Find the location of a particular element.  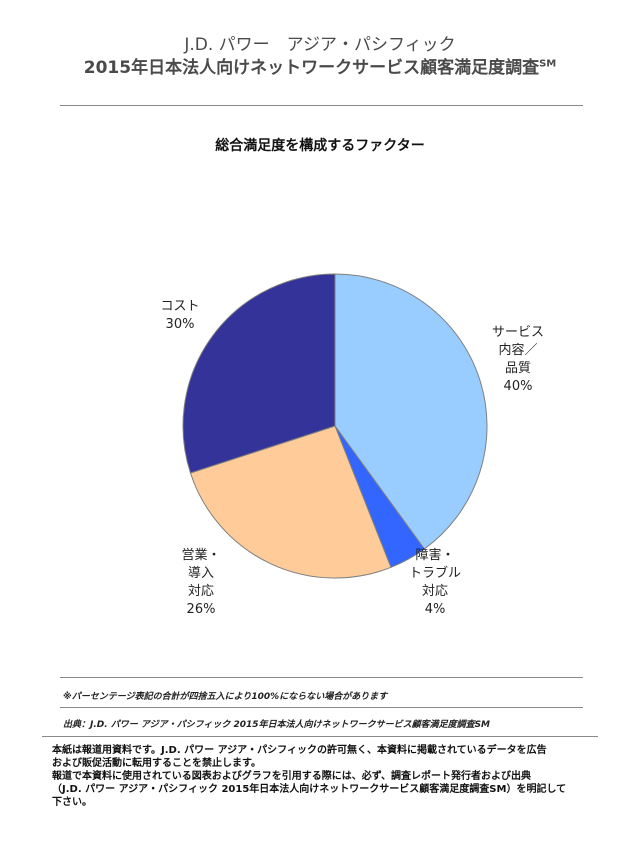

slice-label: 営業・導入対応 26% is located at coordinates (201, 583).